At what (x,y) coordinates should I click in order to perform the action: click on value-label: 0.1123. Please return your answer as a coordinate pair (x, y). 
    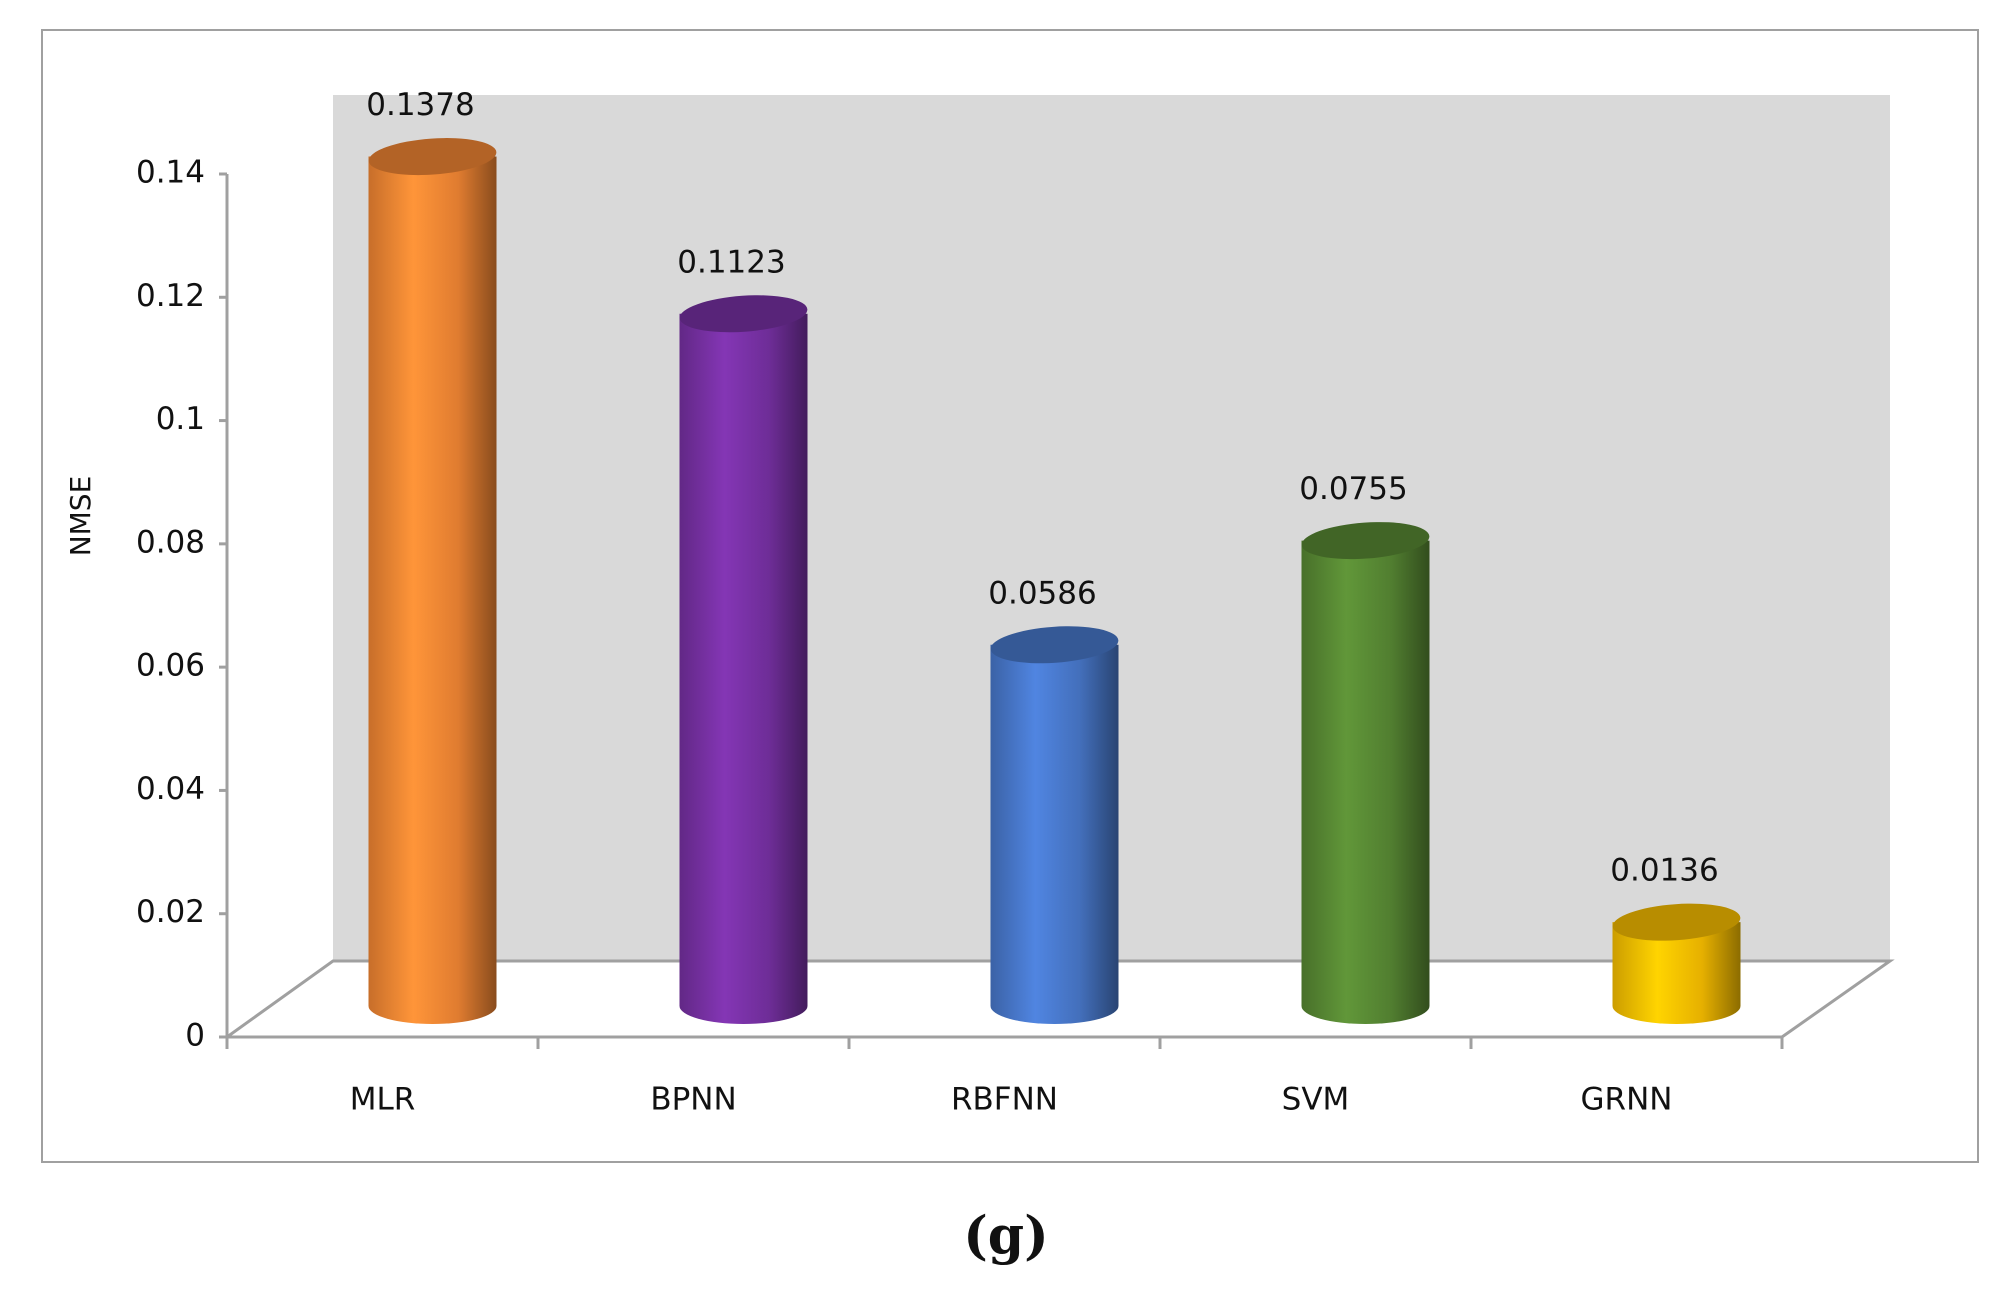
    Looking at the image, I should click on (731, 262).